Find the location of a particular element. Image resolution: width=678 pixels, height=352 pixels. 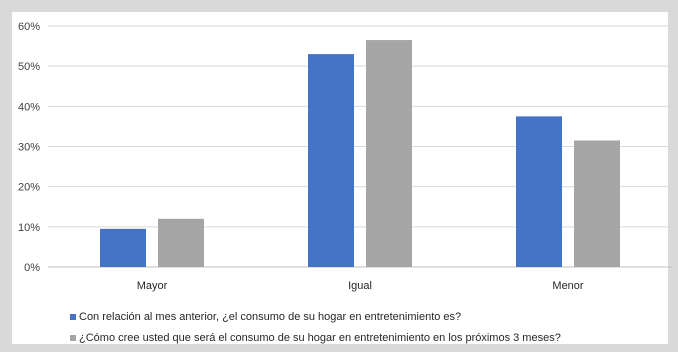

x-category-label: Mayor is located at coordinates (152, 286).